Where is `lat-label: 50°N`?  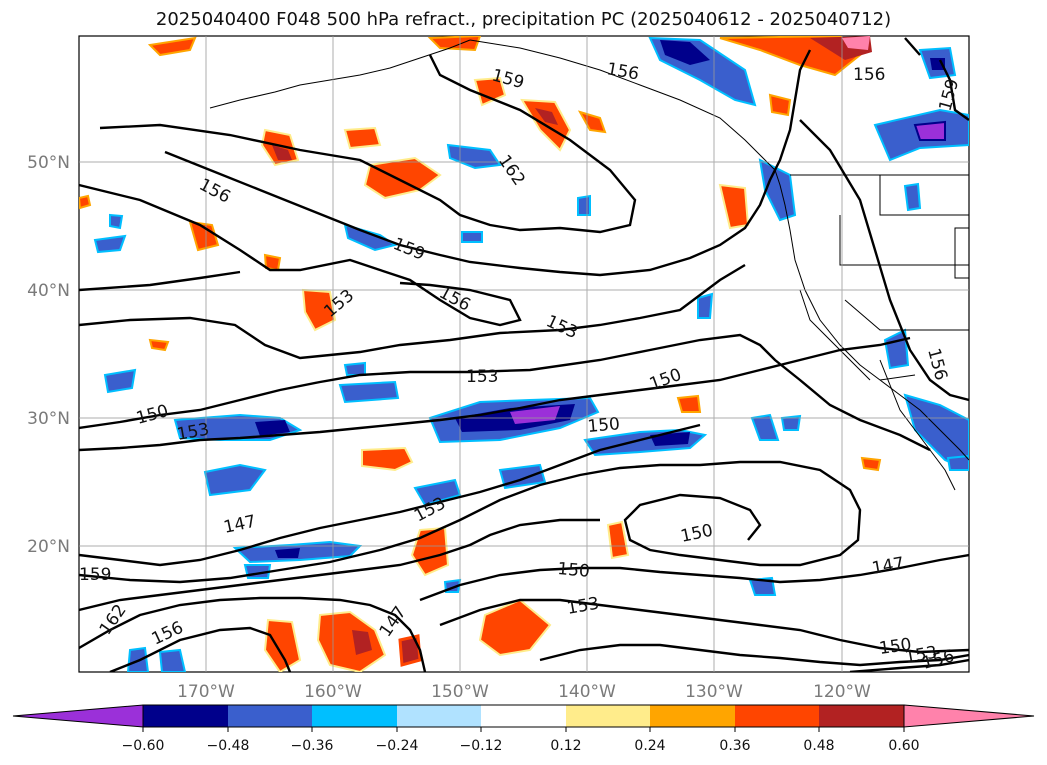
lat-label: 50°N is located at coordinates (48, 163).